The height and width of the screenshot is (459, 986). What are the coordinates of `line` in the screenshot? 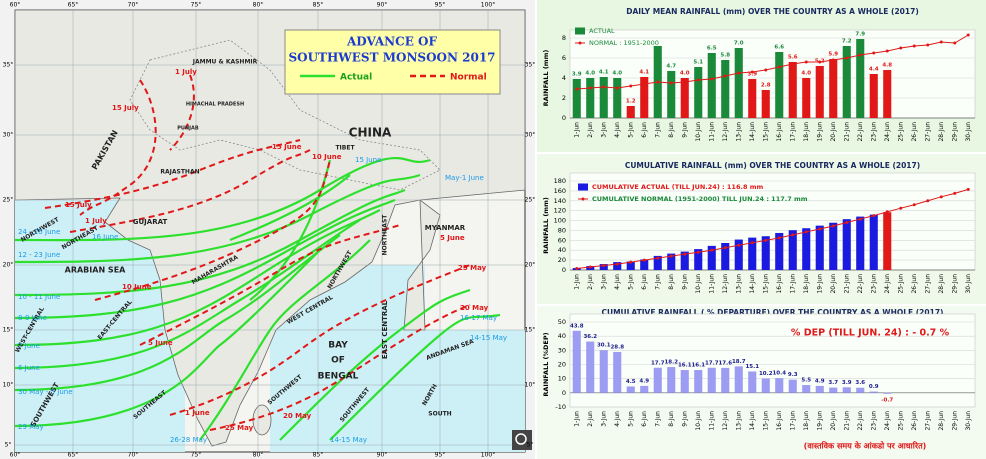 It's located at (772, 62).